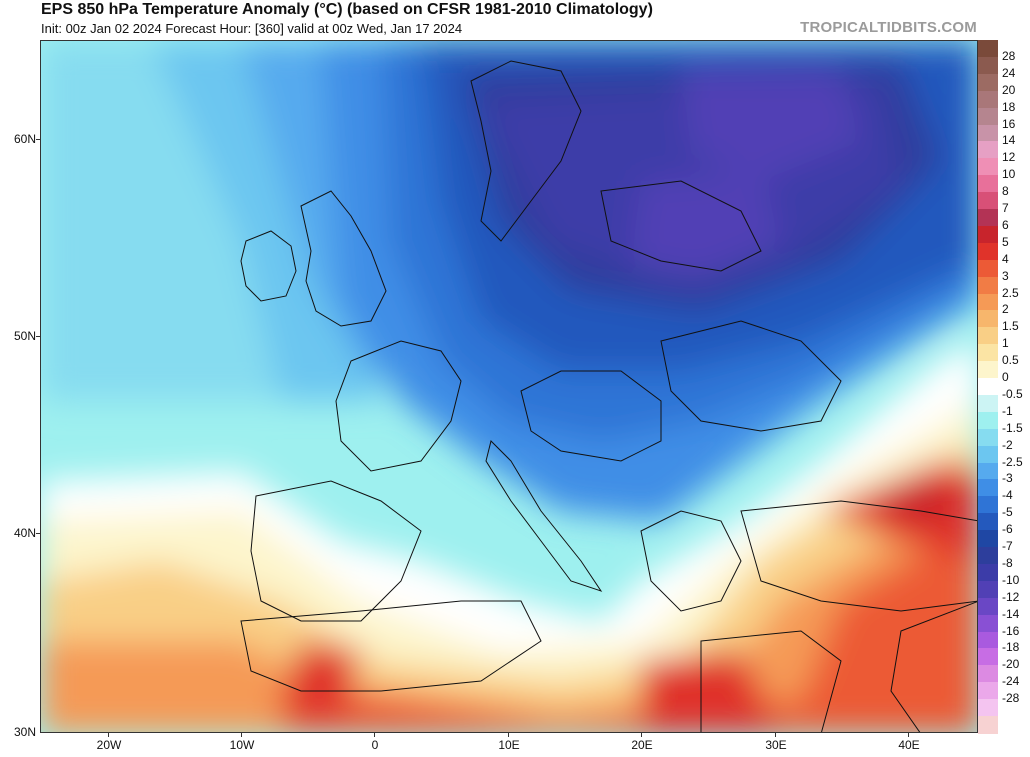 Image resolution: width=1030 pixels, height=757 pixels. What do you see at coordinates (1011, 681) in the screenshot?
I see `colorbar-label: -24` at bounding box center [1011, 681].